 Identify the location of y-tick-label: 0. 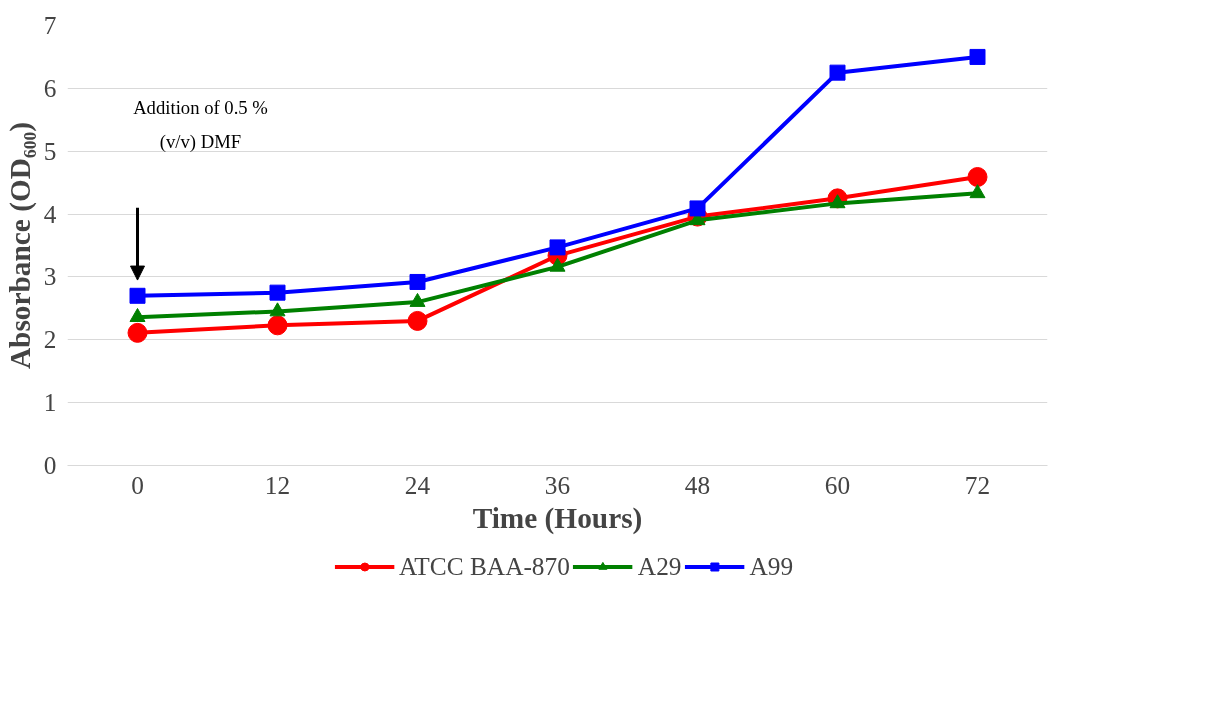
(50, 465).